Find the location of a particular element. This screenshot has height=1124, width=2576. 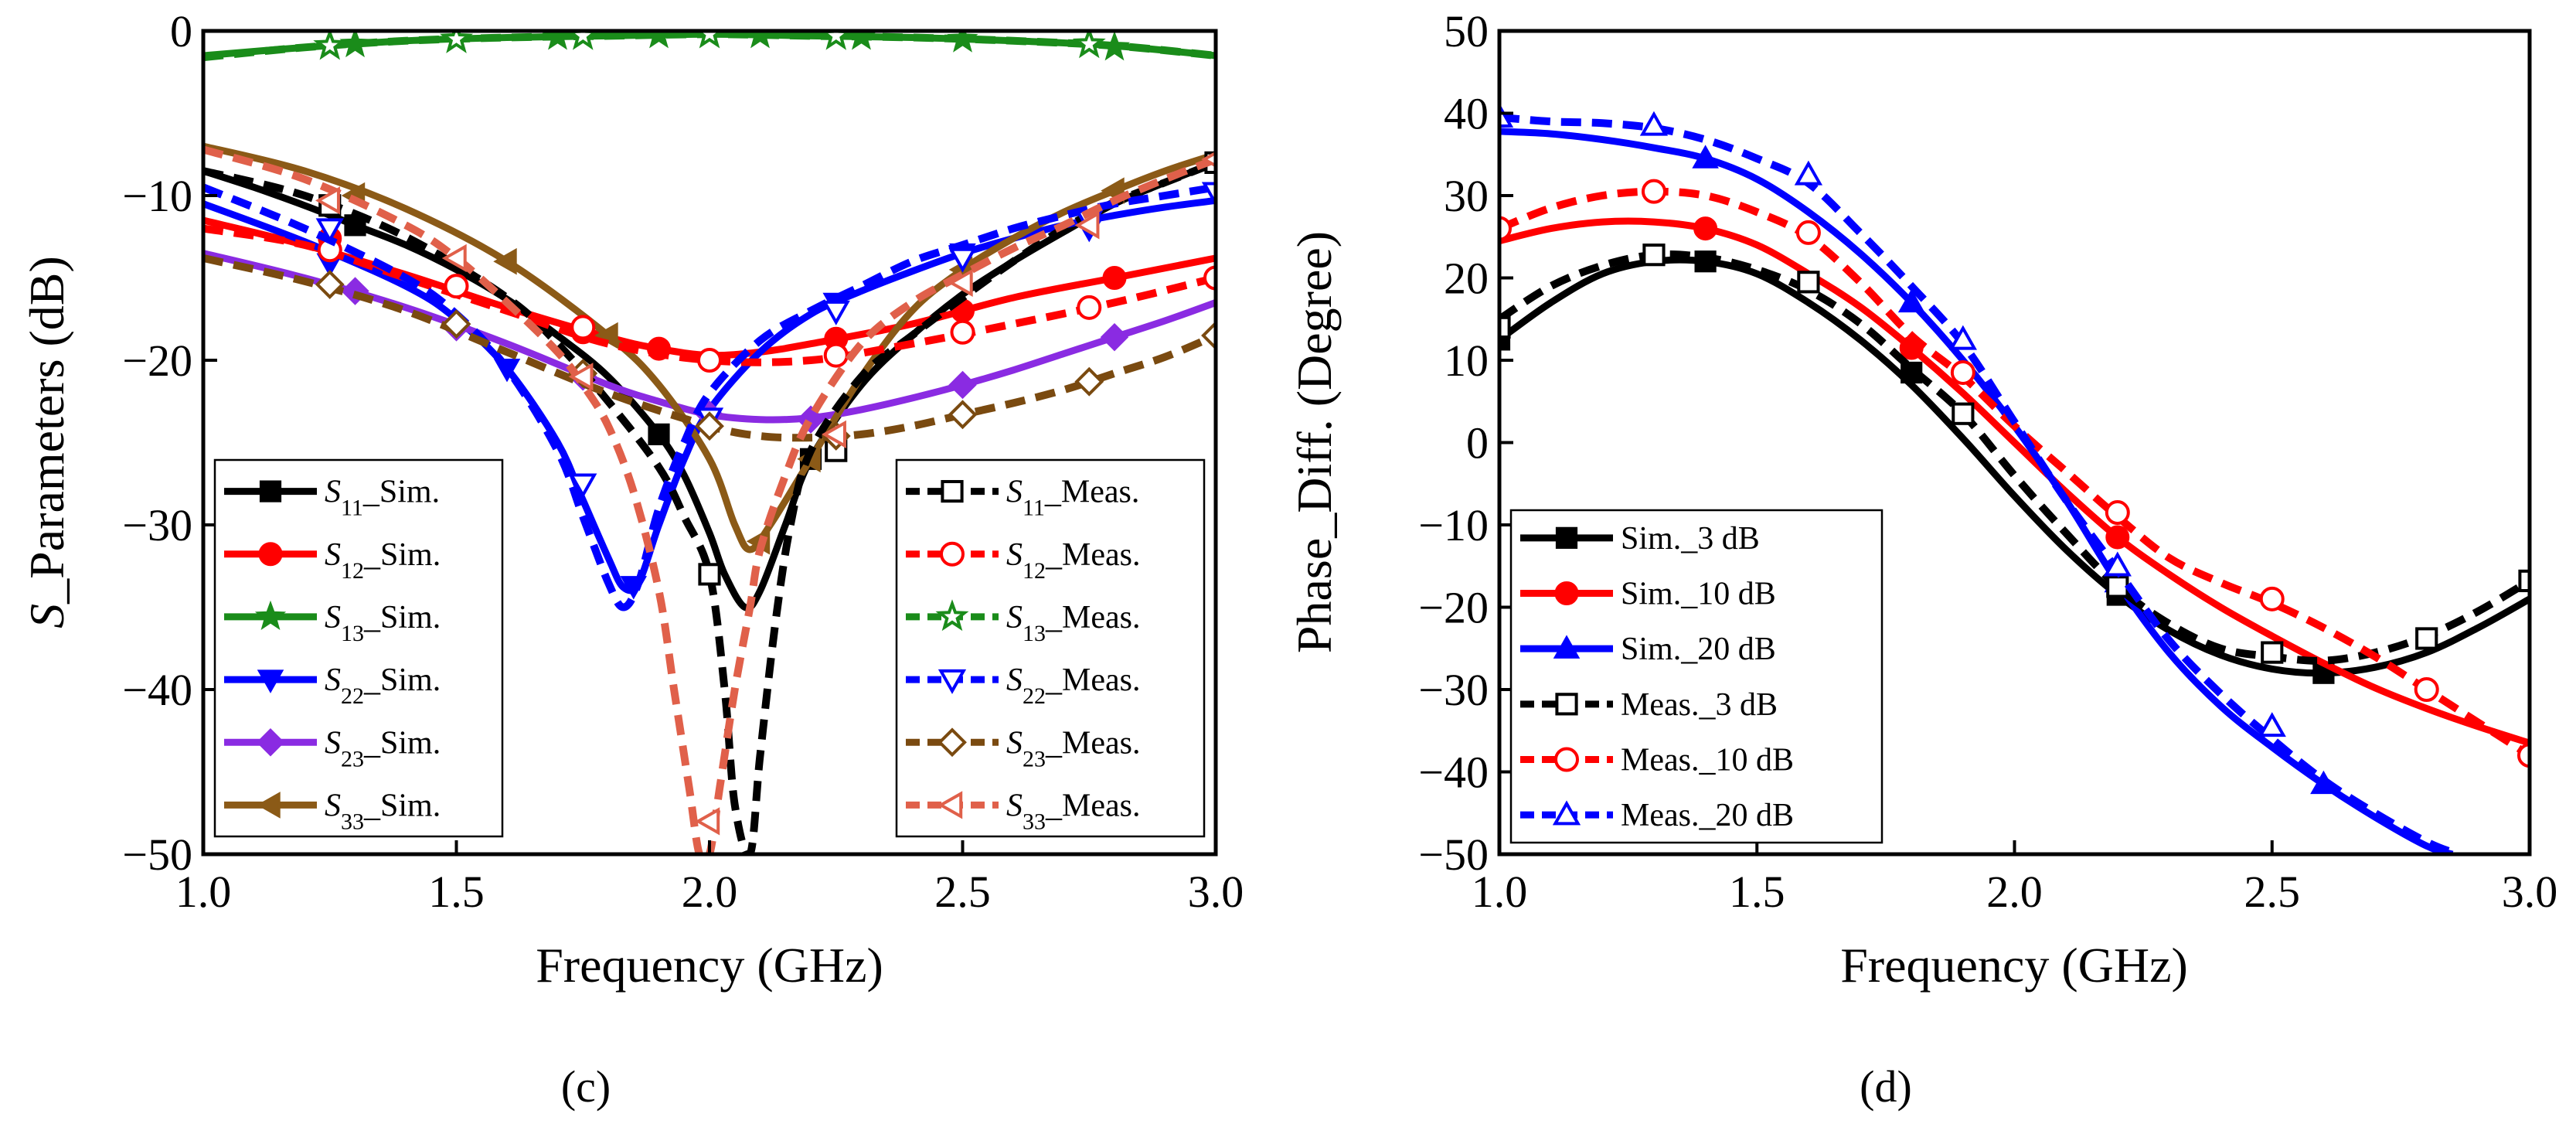

panel-c-y-axis-label-rest: _Parameters (dB) is located at coordinates (46, 431).